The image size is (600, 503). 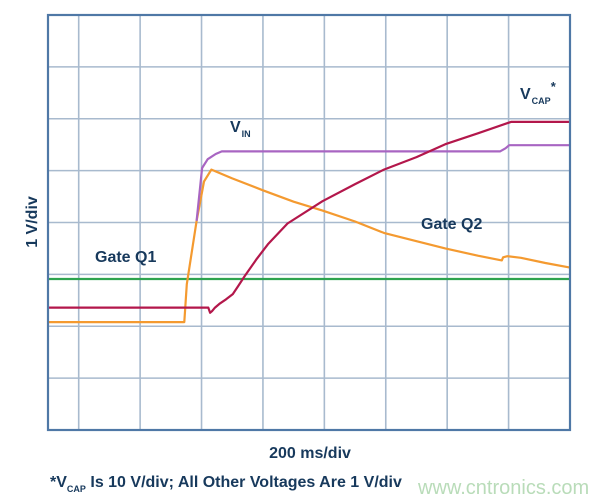 What do you see at coordinates (58, 482) in the screenshot?
I see `footnote-prefix: *V` at bounding box center [58, 482].